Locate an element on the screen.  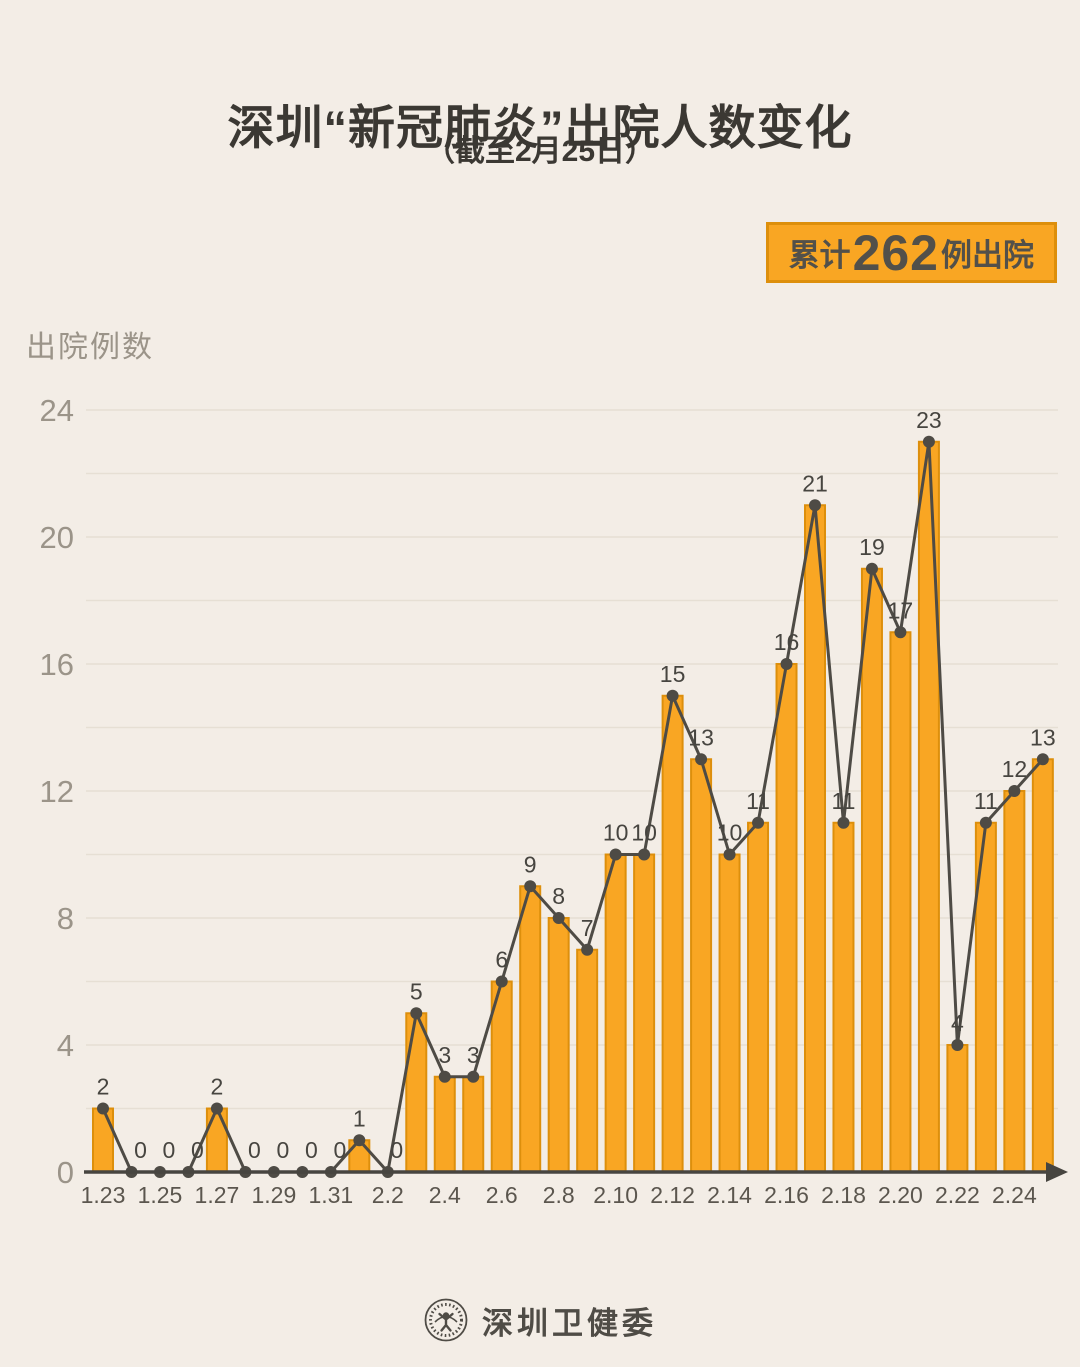
value-label: 12 is located at coordinates (1015, 769).